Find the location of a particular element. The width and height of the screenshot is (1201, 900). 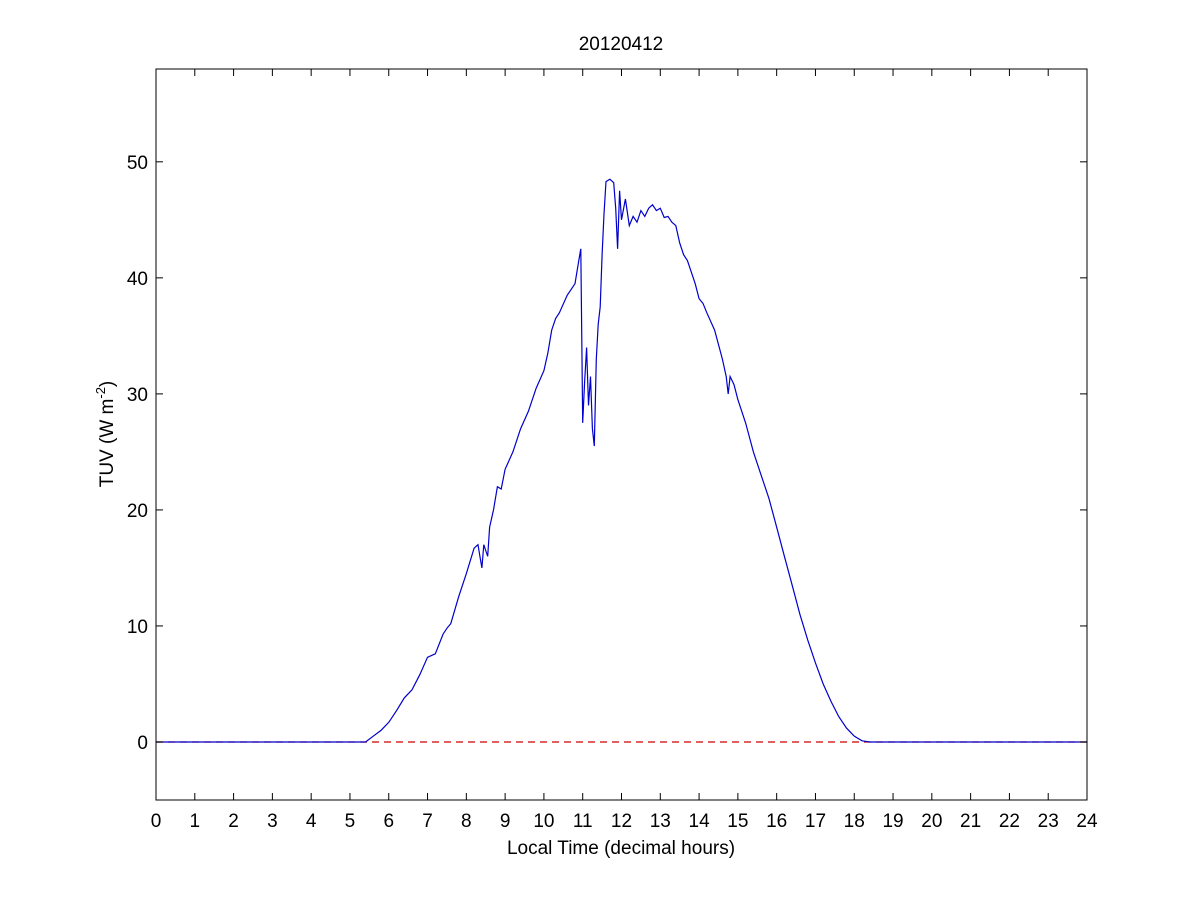

y-axis-label-main: TUV (W m is located at coordinates (107, 443).